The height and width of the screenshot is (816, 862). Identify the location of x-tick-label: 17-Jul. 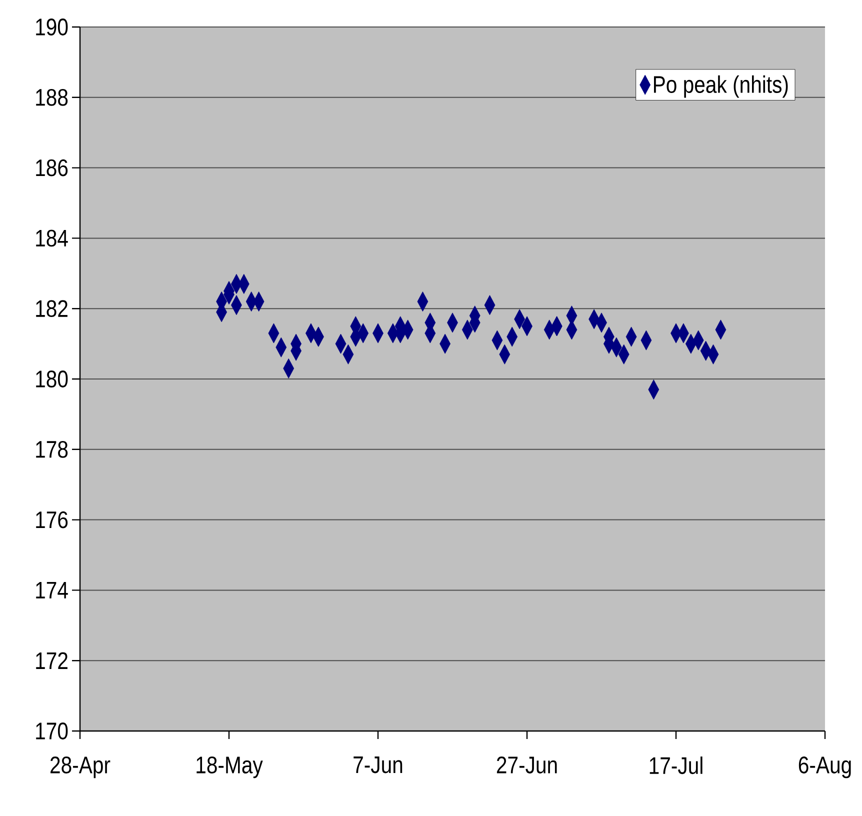
(676, 765).